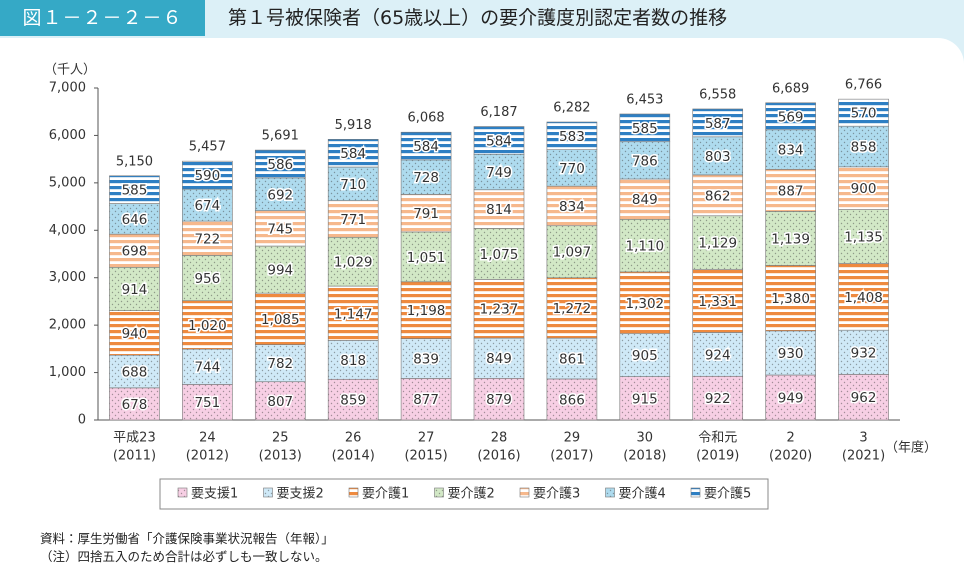 This screenshot has width=964, height=587. What do you see at coordinates (280, 438) in the screenshot?
I see `x-tick-label: 25` at bounding box center [280, 438].